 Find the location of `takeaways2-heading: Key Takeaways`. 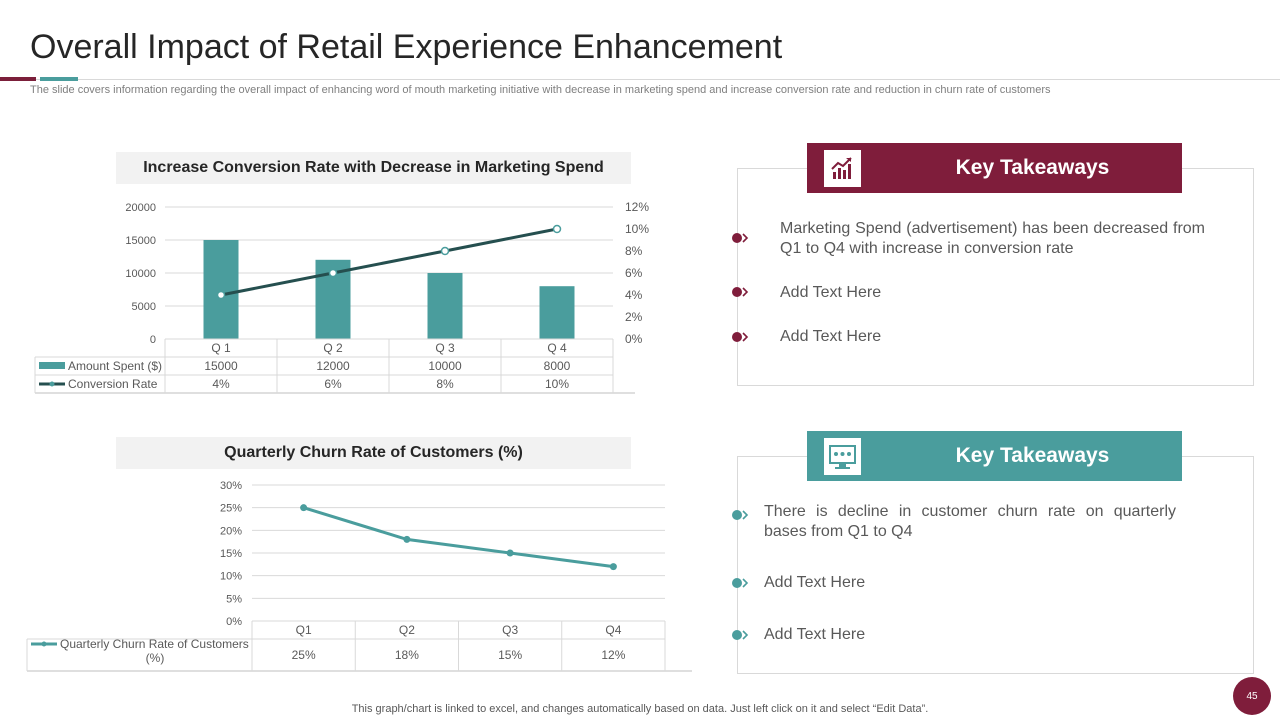

takeaways2-heading: Key Takeaways is located at coordinates (1032, 455).